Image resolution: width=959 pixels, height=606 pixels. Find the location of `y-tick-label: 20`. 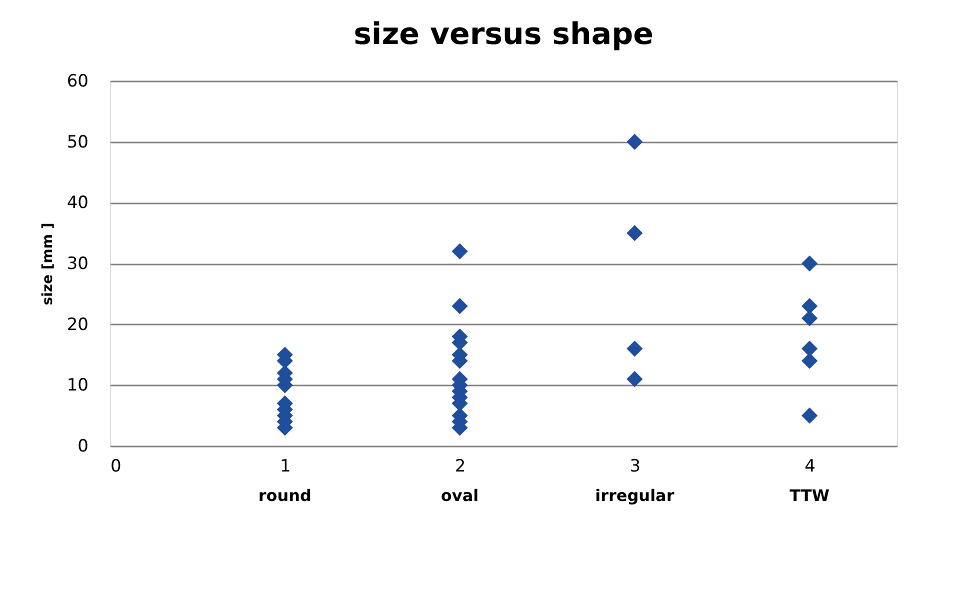

y-tick-label: 20 is located at coordinates (77, 324).